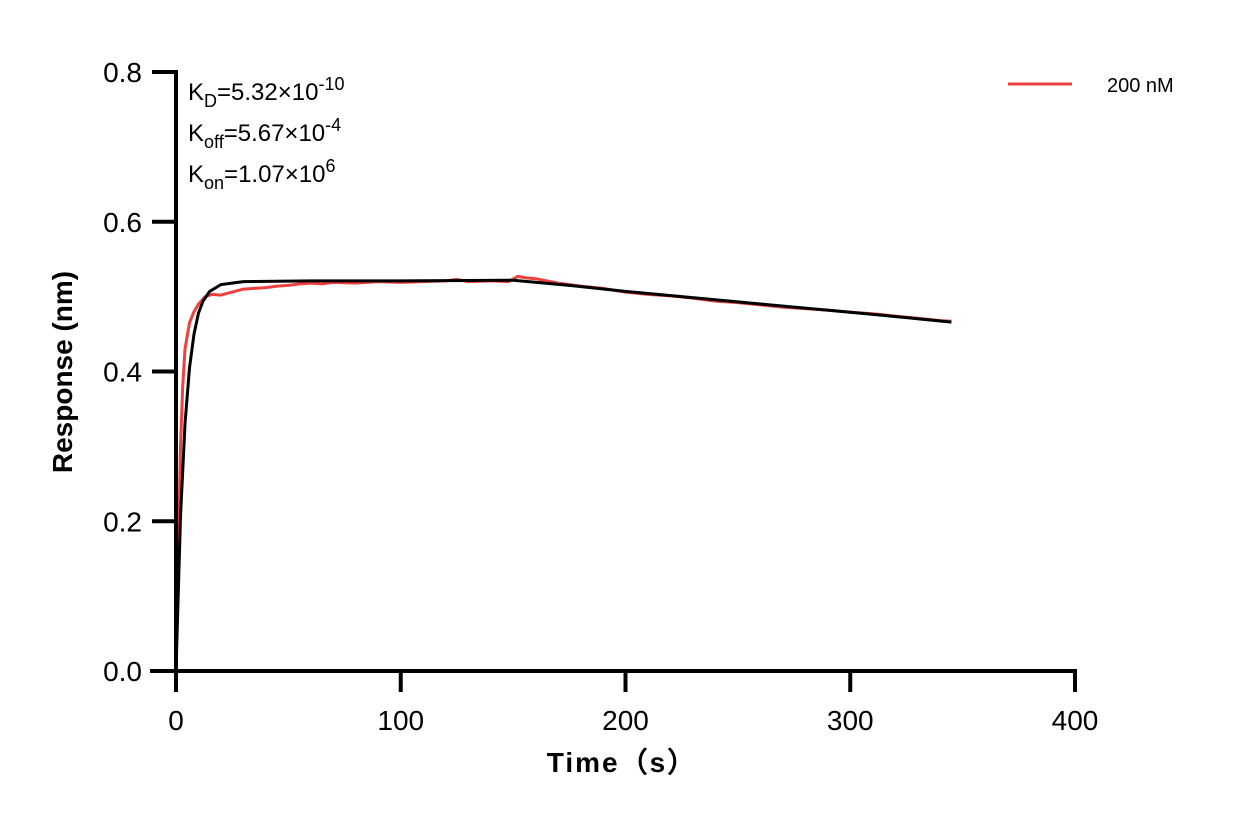 The width and height of the screenshot is (1233, 830). I want to click on x-tick-label: 100, so click(400, 720).